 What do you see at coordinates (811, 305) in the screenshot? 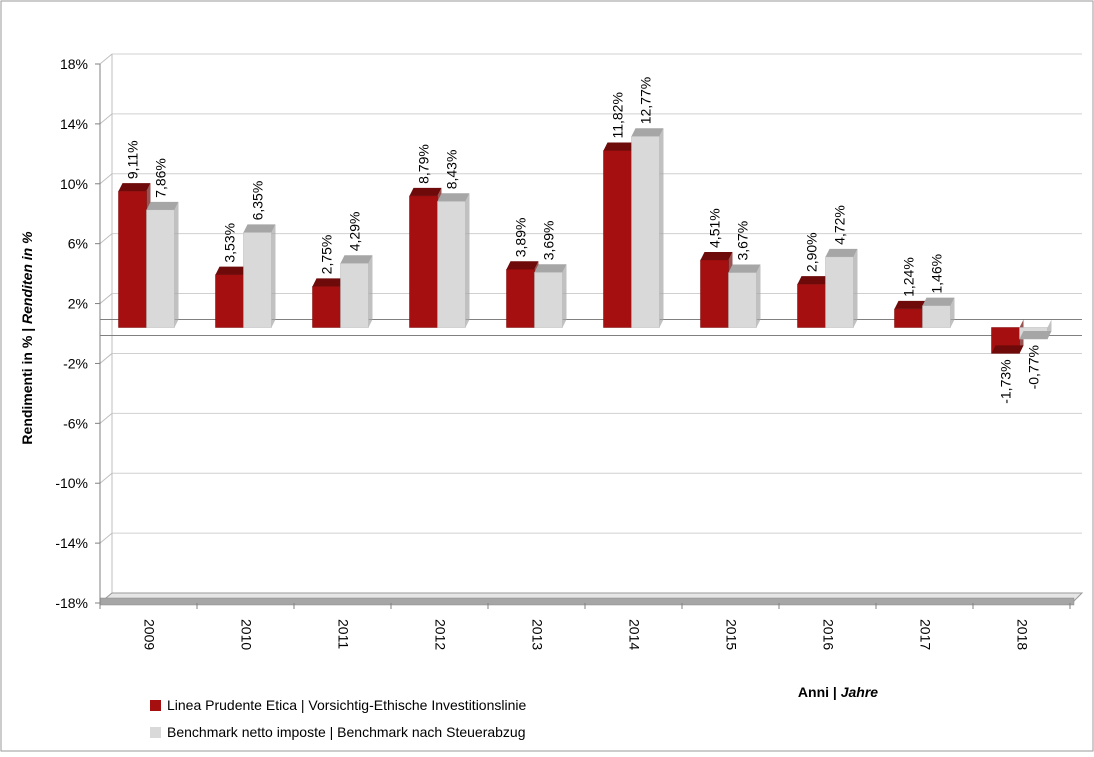
I see `bar-linea-prudente-2016` at bounding box center [811, 305].